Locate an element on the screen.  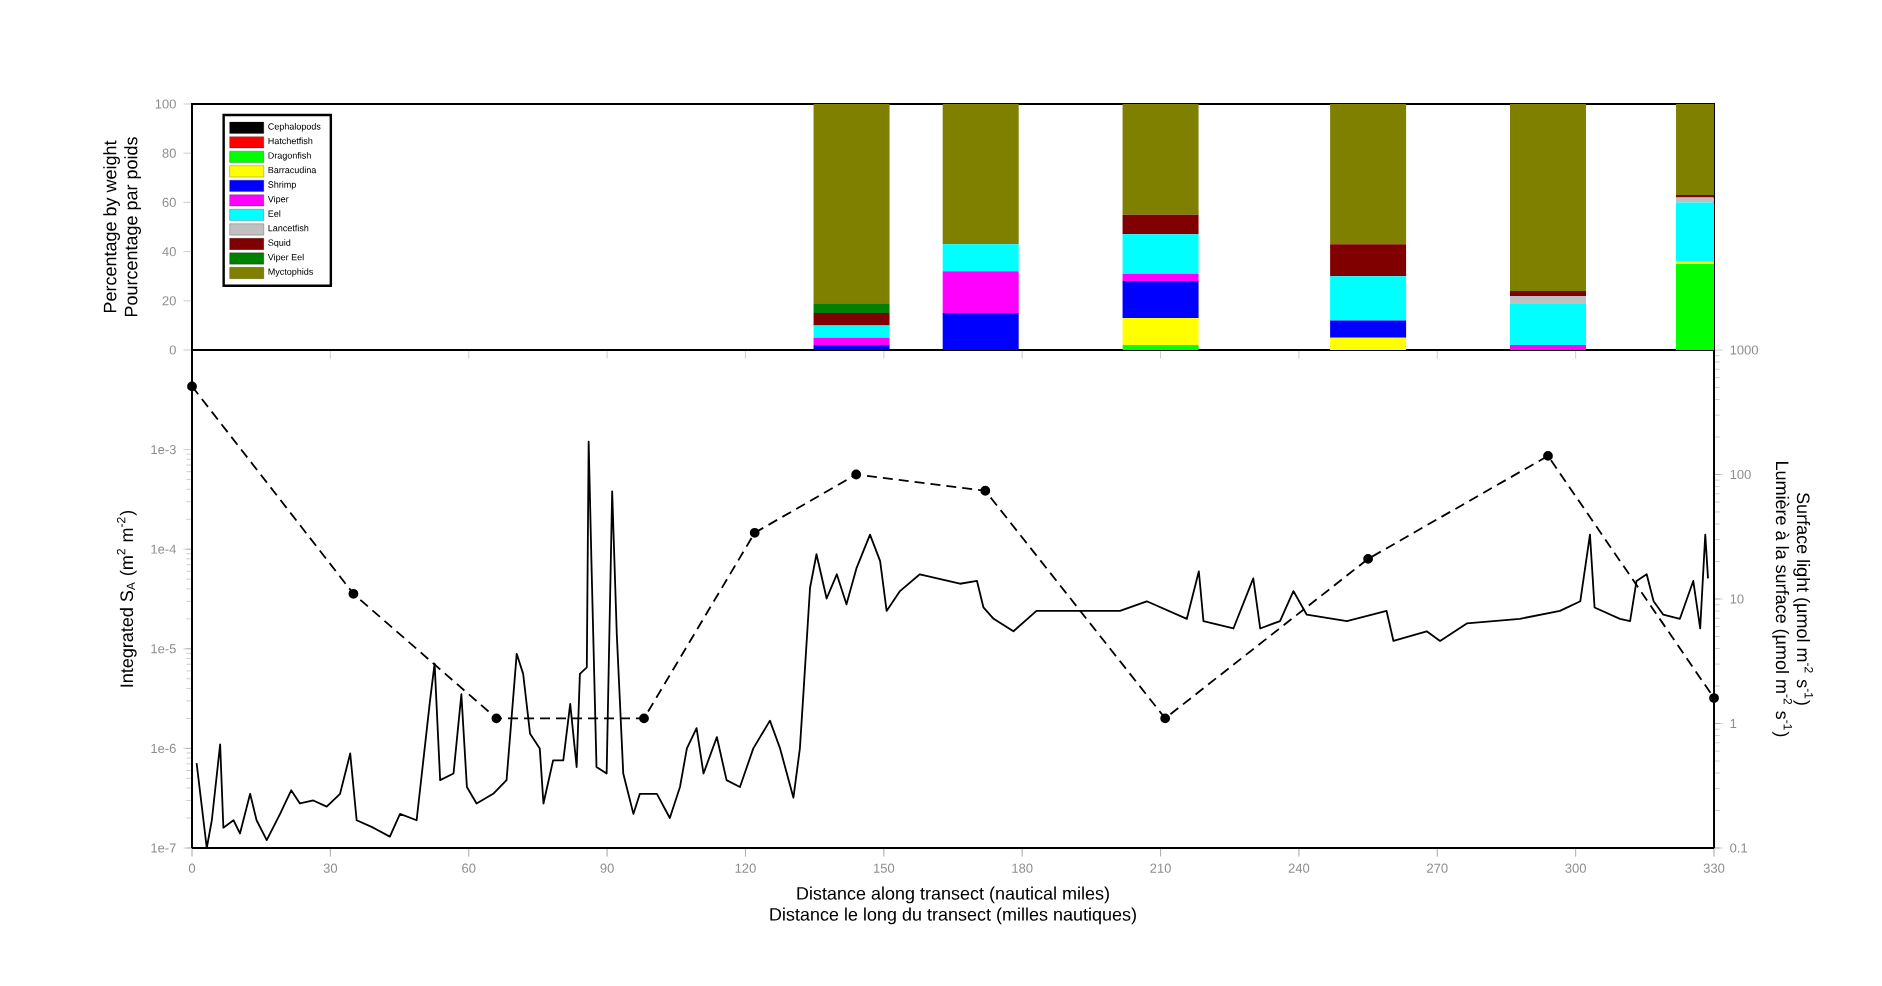
y-axis-title: Percentage by weight Pourcentage par poids is located at coordinates (122, 227).